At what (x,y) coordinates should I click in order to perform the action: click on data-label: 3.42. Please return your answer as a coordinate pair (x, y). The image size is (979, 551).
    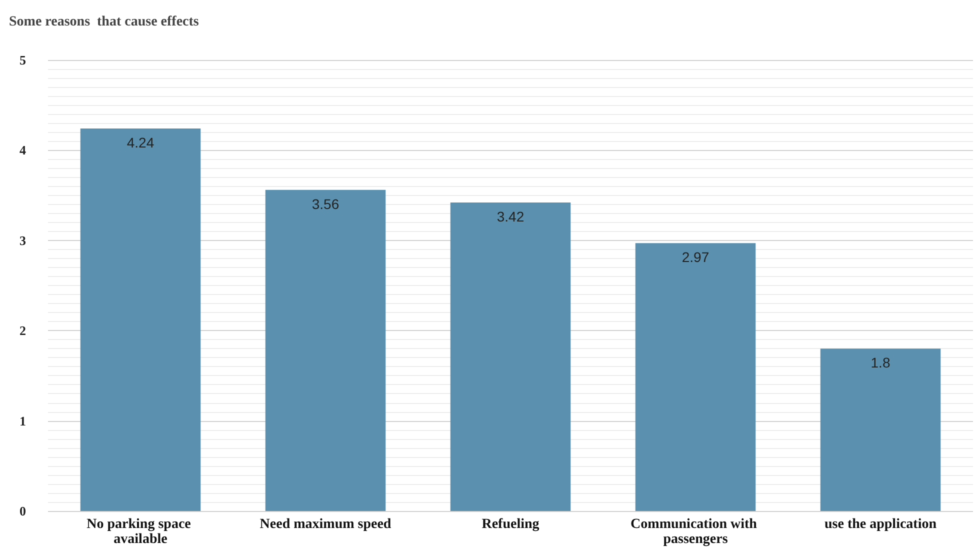
    Looking at the image, I should click on (510, 216).